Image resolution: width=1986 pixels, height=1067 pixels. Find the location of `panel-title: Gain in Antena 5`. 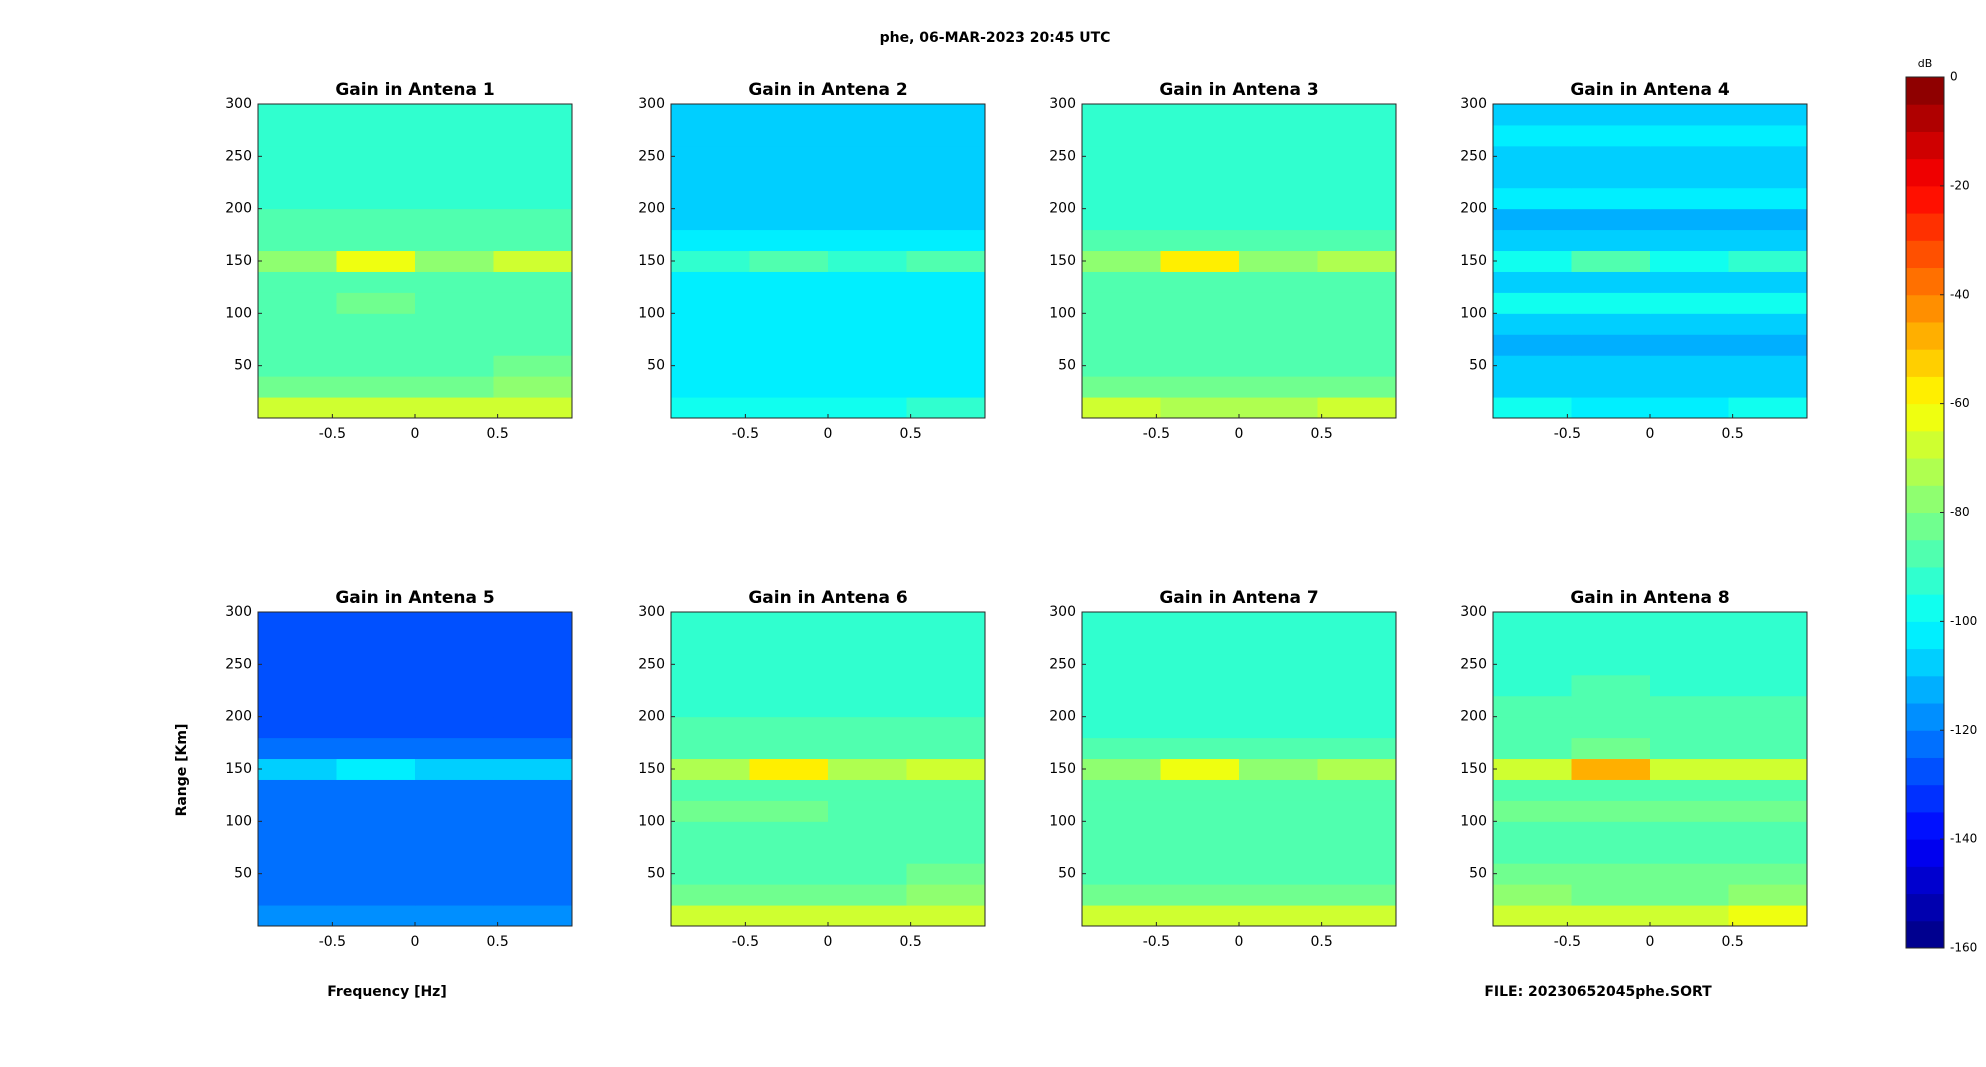

panel-title: Gain in Antena 5 is located at coordinates (414, 598).